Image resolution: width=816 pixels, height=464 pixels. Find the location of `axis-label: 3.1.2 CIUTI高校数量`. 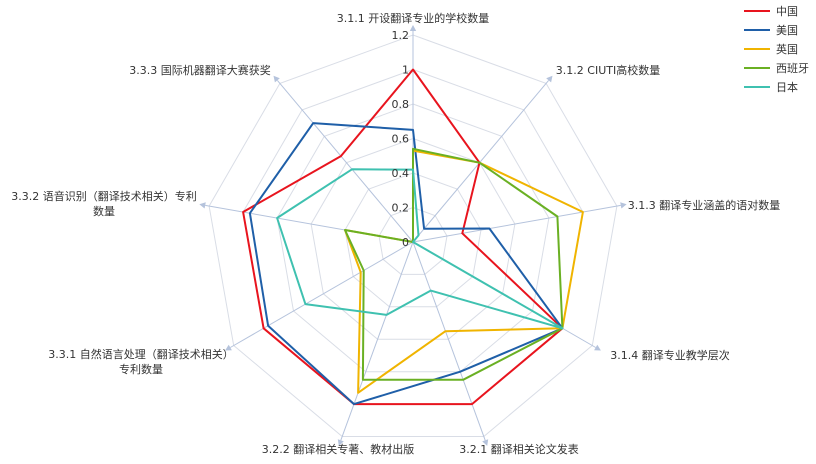

axis-label: 3.1.2 CIUTI高校数量 is located at coordinates (608, 70).